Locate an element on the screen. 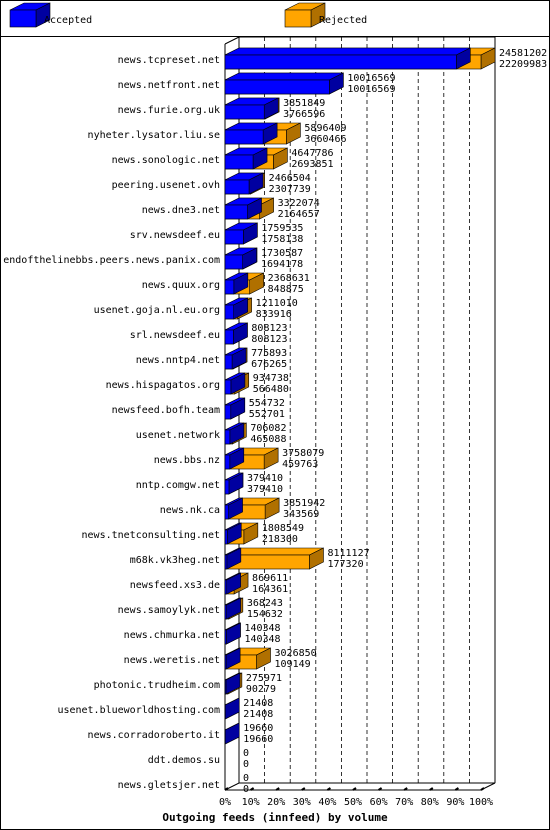 The height and width of the screenshot is (830, 550). x-tick-label: 90% is located at coordinates (455, 802).